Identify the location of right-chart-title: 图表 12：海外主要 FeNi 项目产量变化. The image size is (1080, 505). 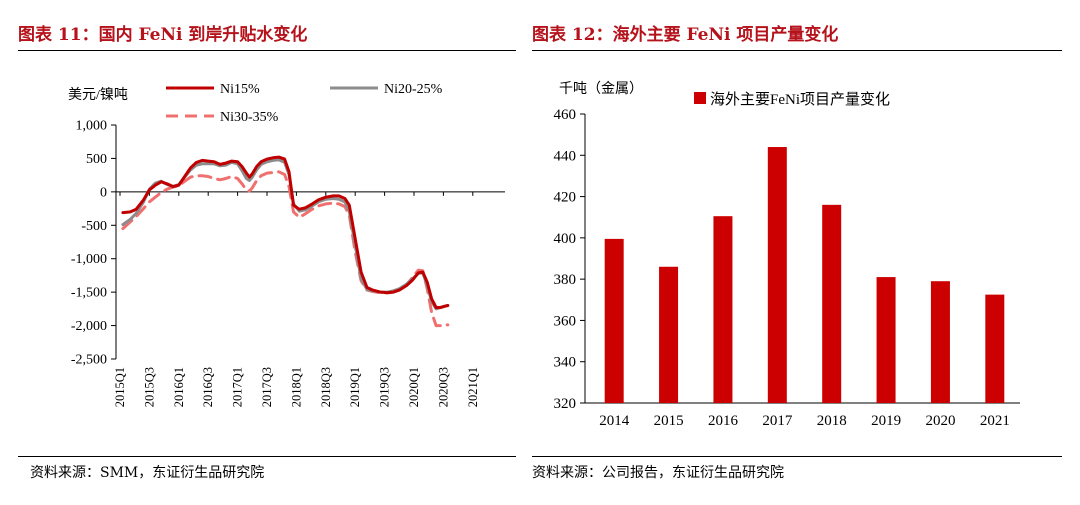
(685, 35).